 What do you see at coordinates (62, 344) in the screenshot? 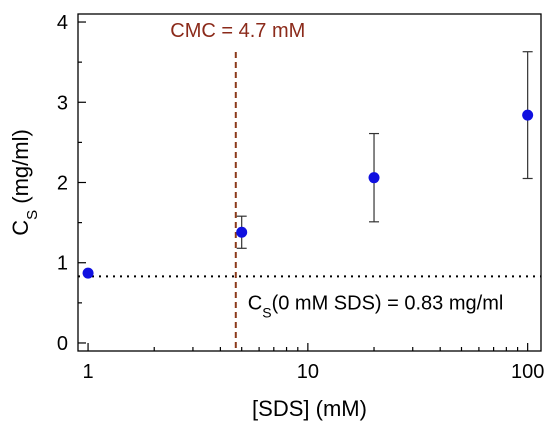
I see `y-tick-label: 0` at bounding box center [62, 344].